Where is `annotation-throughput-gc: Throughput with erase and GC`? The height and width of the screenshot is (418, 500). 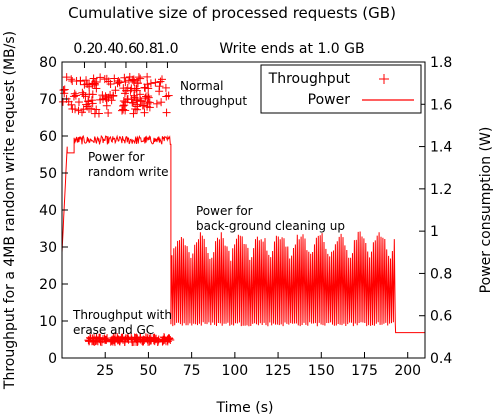 annotation-throughput-gc: Throughput with erase and GC is located at coordinates (124, 322).